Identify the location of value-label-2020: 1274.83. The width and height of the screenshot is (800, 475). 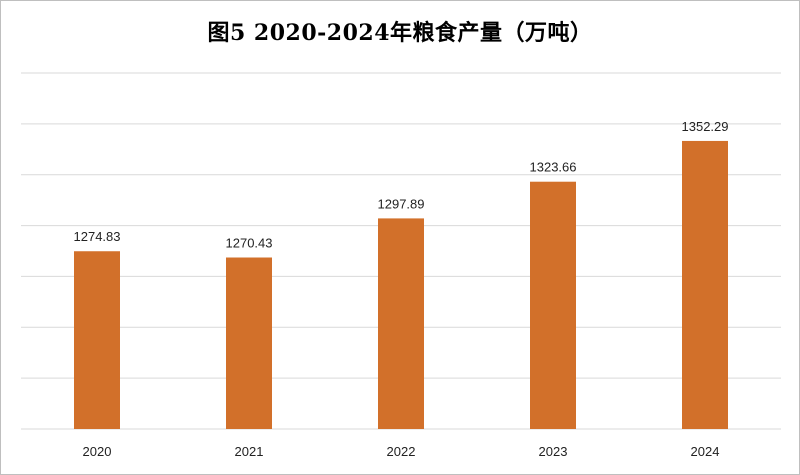
(97, 236).